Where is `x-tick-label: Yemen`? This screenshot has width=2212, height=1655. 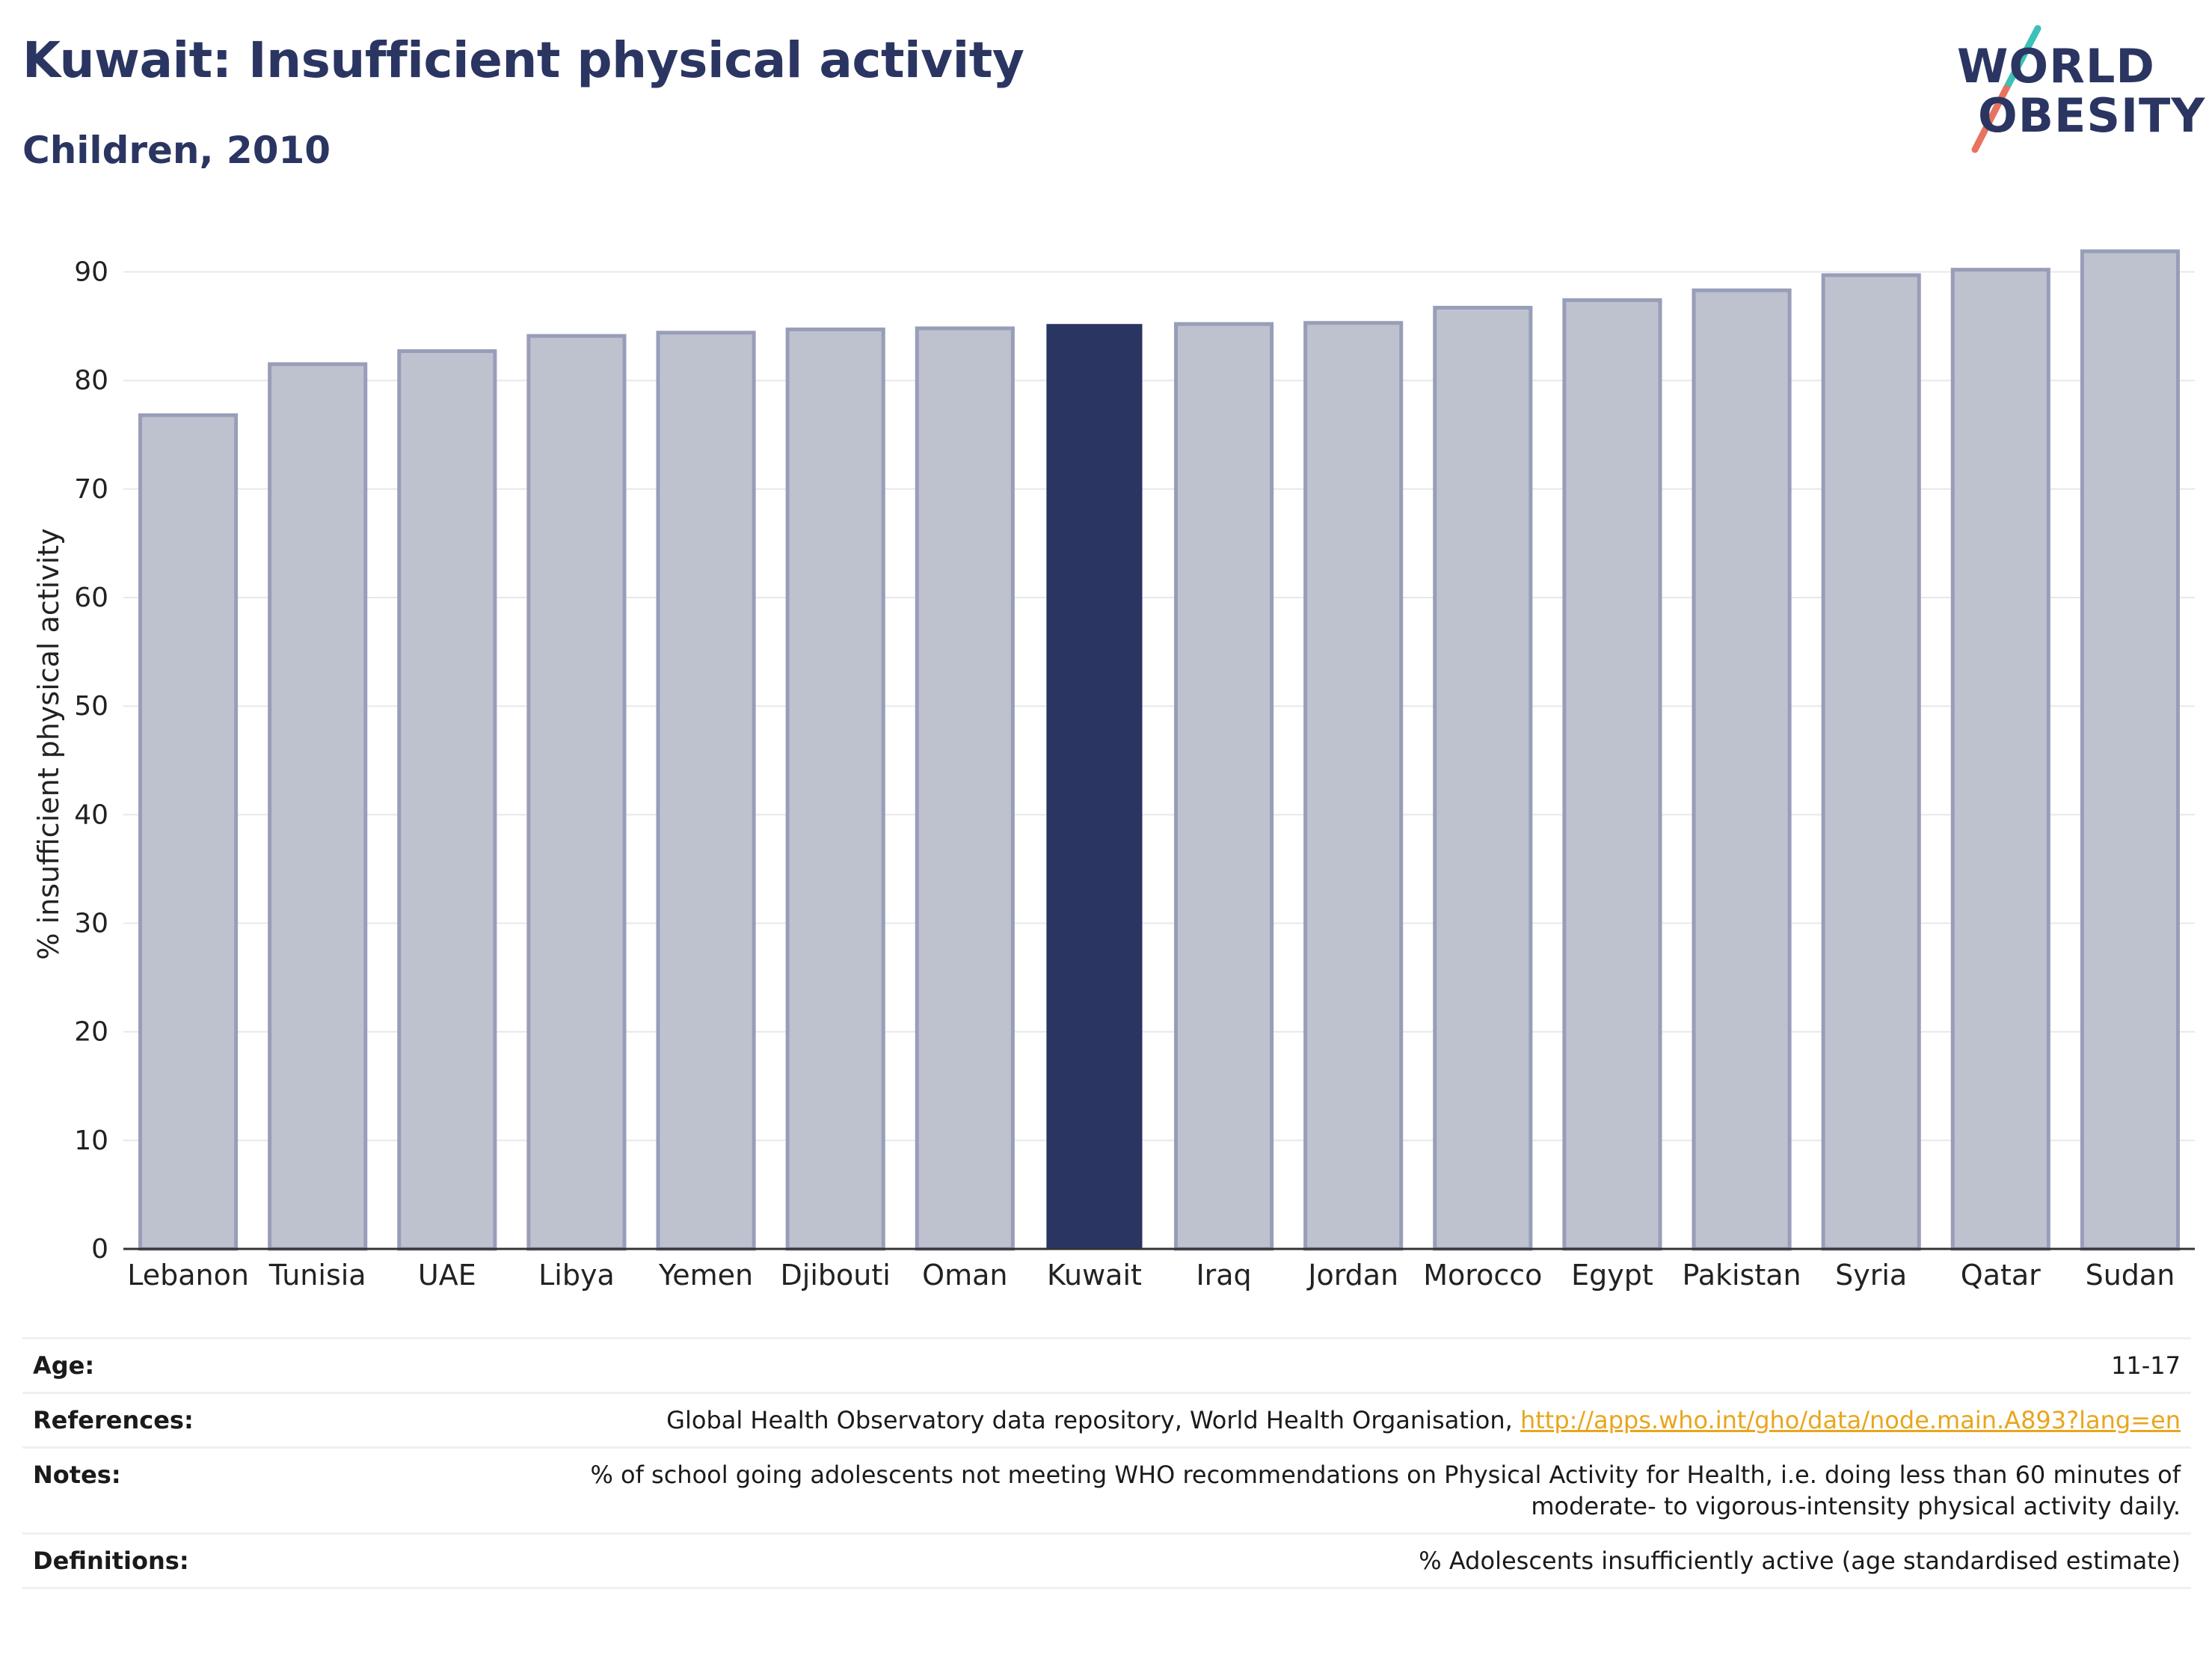 x-tick-label: Yemen is located at coordinates (705, 1275).